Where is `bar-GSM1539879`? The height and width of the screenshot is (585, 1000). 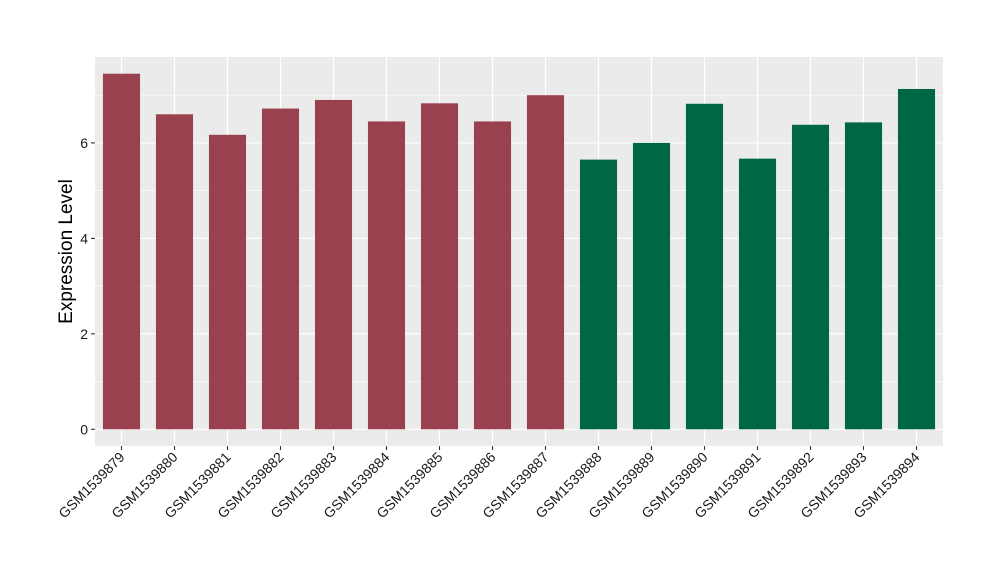 bar-GSM1539879 is located at coordinates (121, 251).